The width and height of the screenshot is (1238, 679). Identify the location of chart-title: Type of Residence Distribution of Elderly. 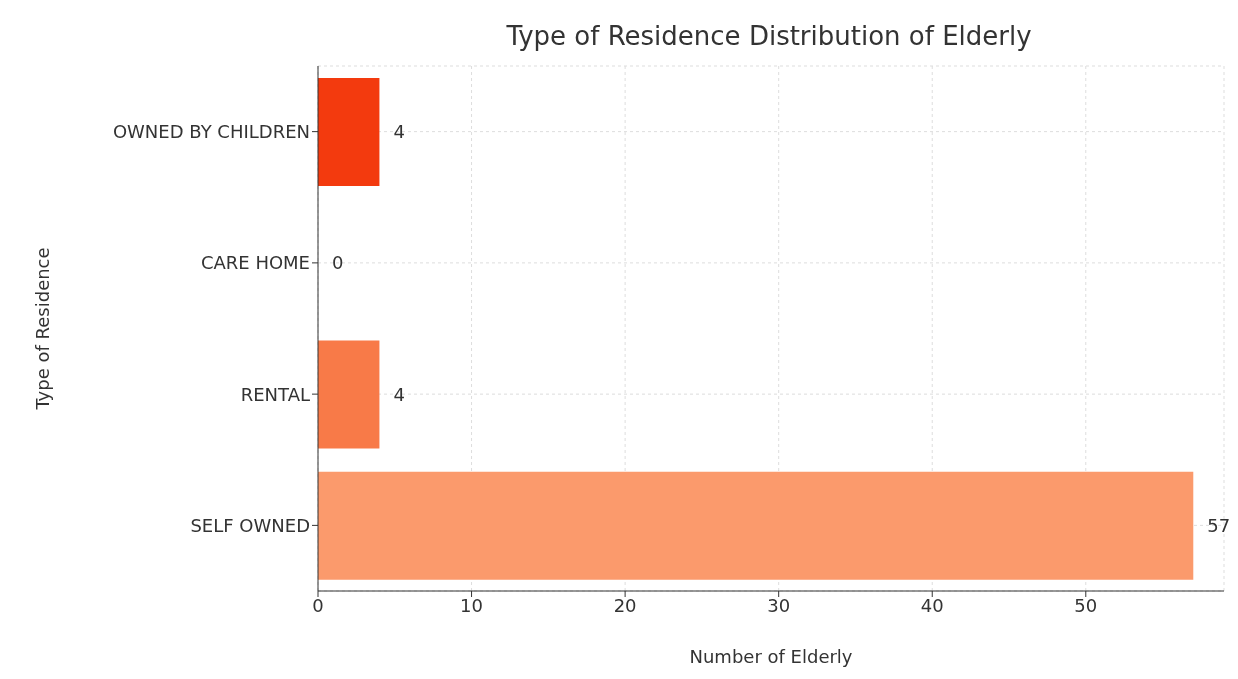
(769, 36).